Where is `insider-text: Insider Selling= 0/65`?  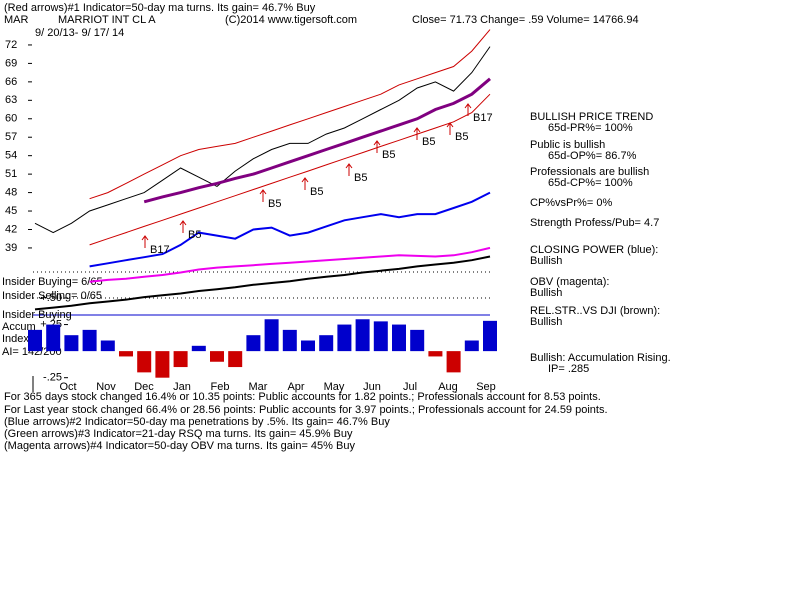 insider-text: Insider Selling= 0/65 is located at coordinates (52, 296).